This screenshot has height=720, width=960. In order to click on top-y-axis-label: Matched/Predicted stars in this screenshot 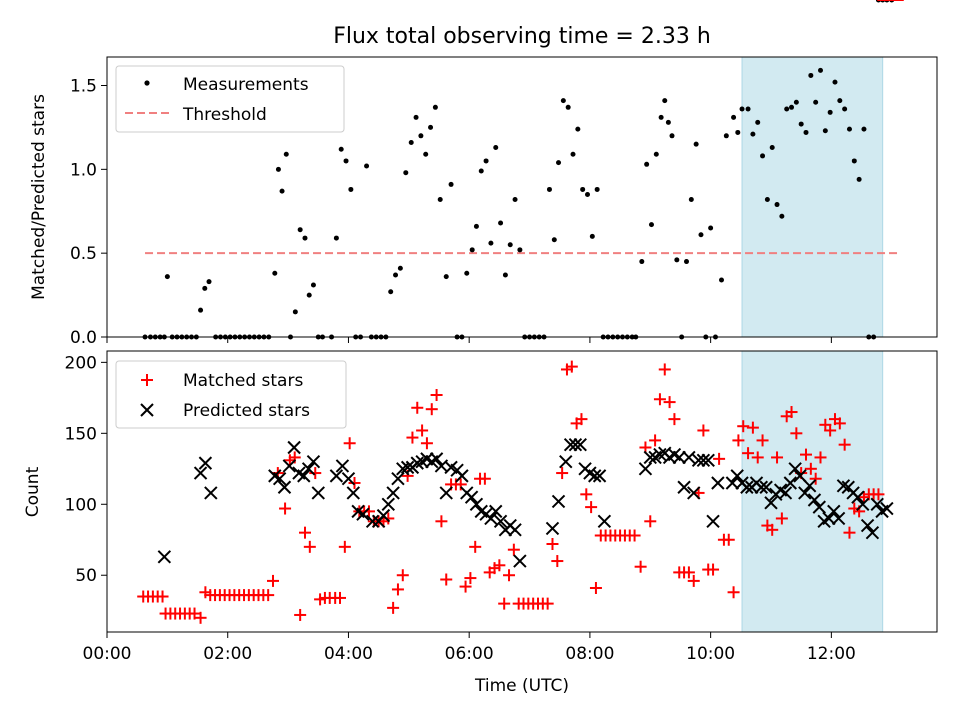, I will do `click(39, 197)`.